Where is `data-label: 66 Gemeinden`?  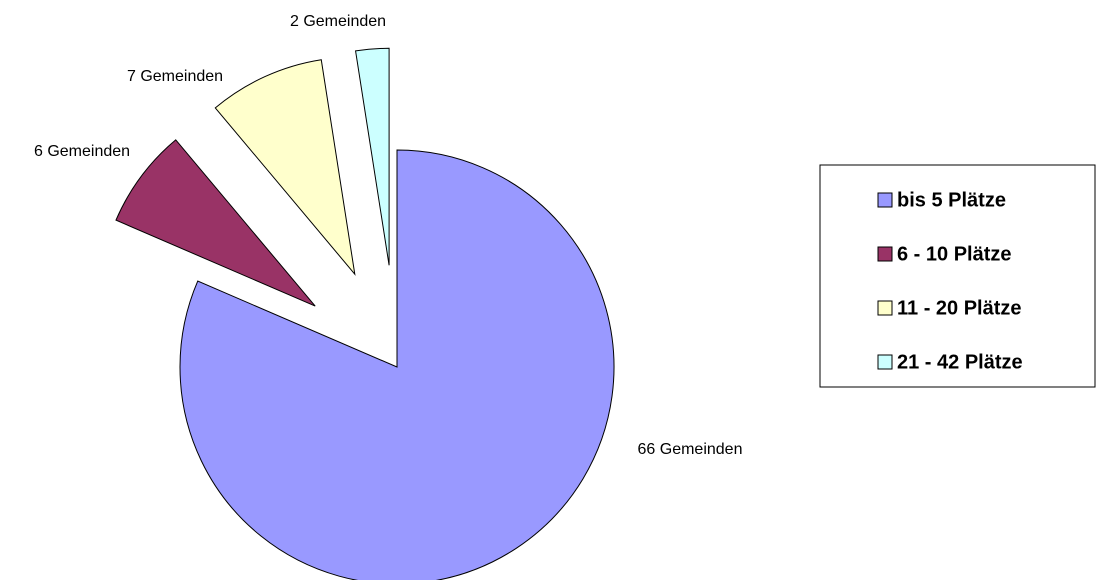 data-label: 66 Gemeinden is located at coordinates (690, 449).